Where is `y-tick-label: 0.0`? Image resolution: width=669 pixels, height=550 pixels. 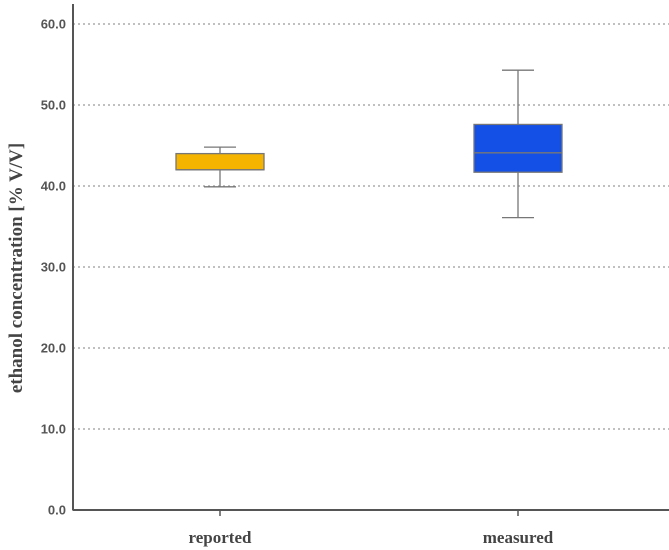 y-tick-label: 0.0 is located at coordinates (57, 510).